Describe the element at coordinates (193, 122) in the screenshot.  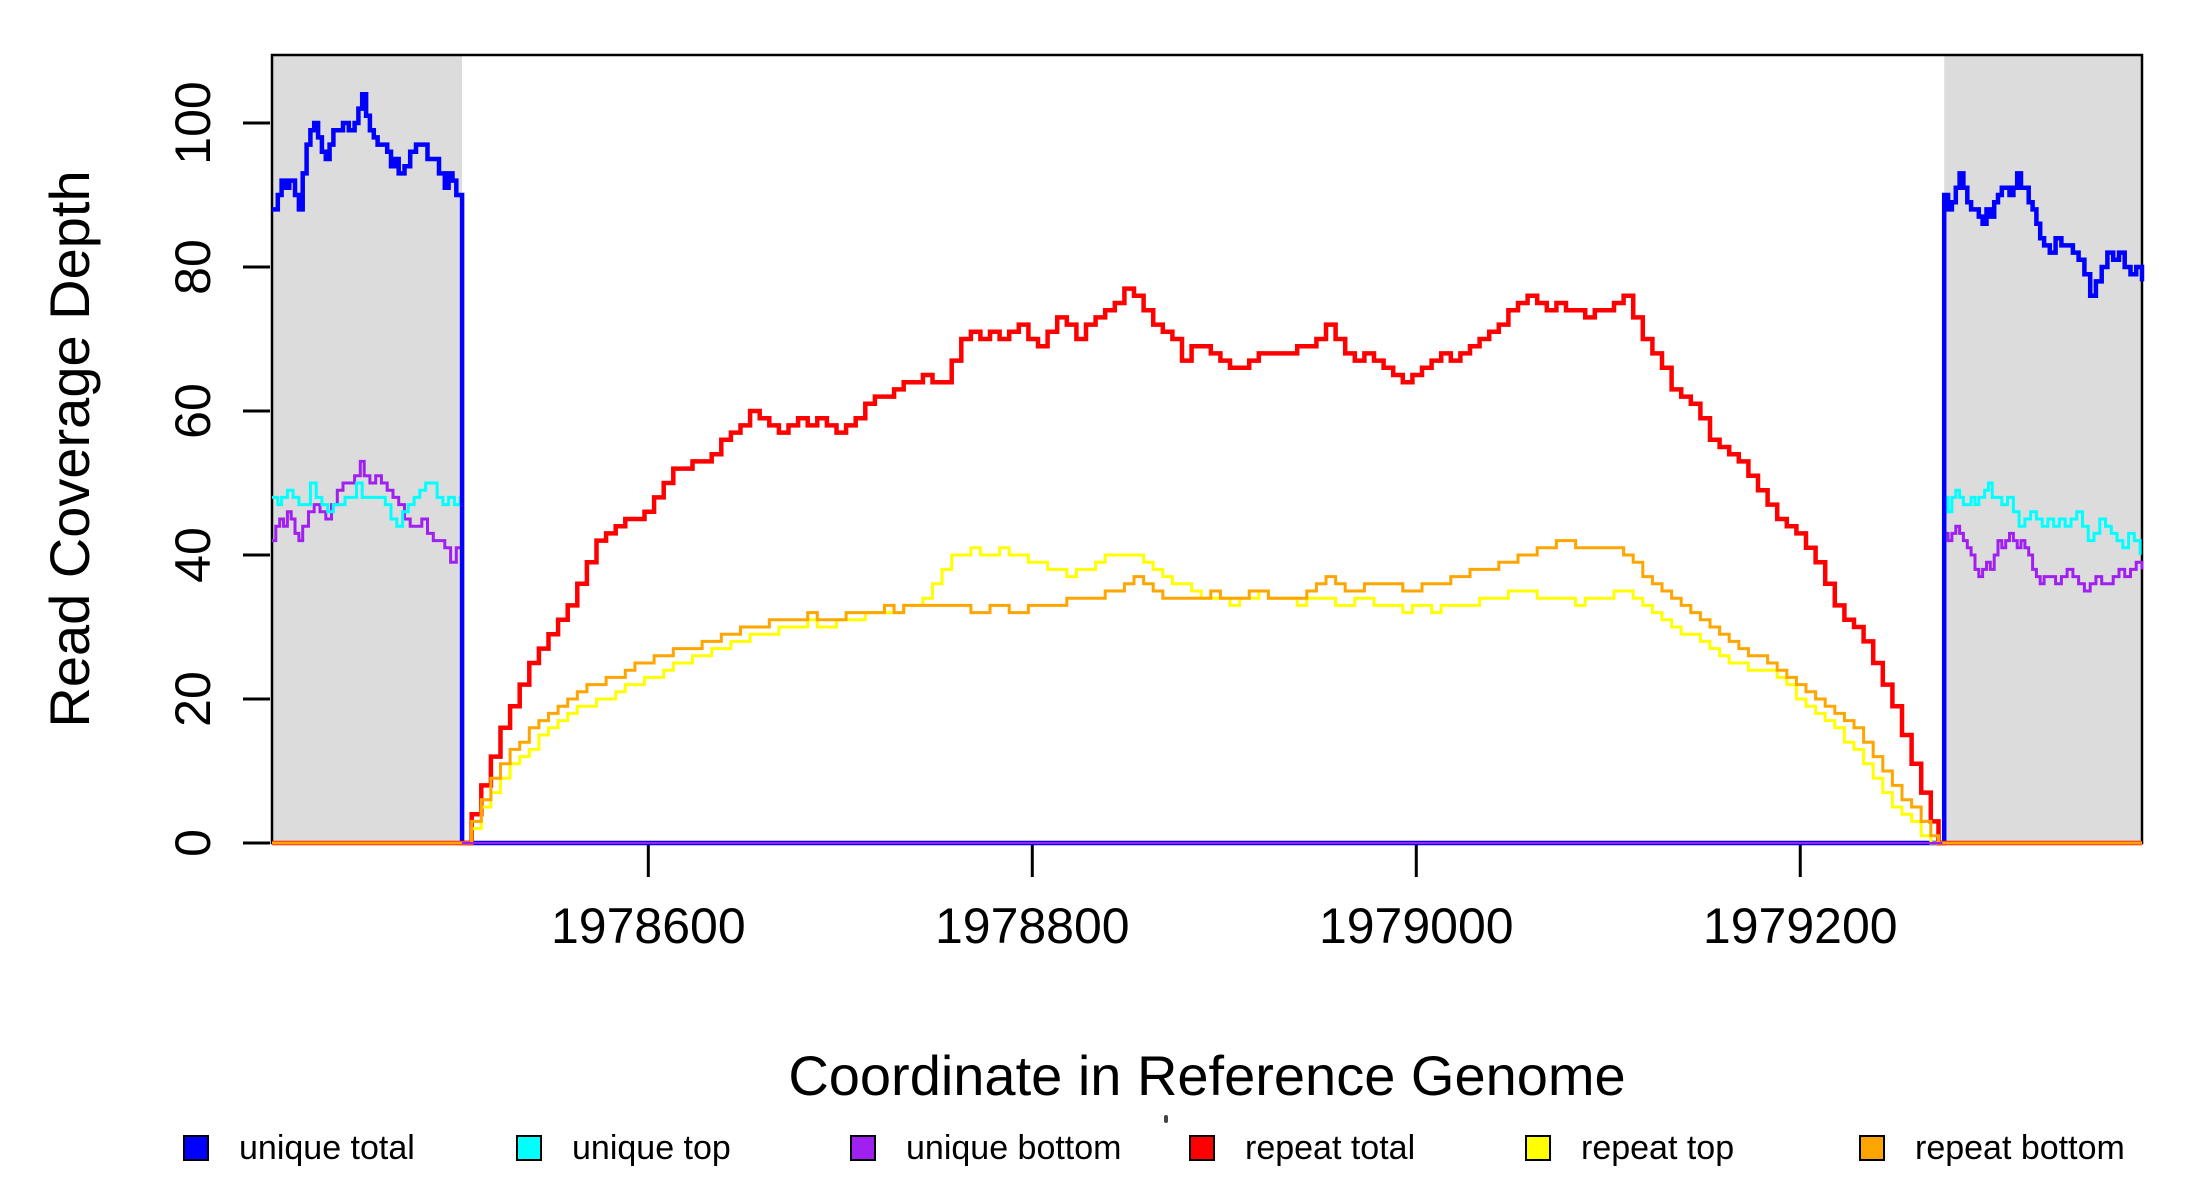
I see `y-tick-label-5: 100` at that location.